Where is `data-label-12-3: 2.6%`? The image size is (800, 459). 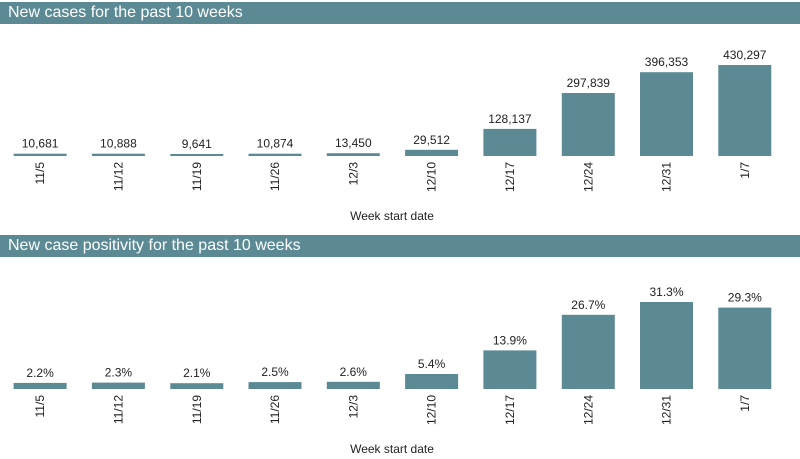
data-label-12-3: 2.6% is located at coordinates (354, 372).